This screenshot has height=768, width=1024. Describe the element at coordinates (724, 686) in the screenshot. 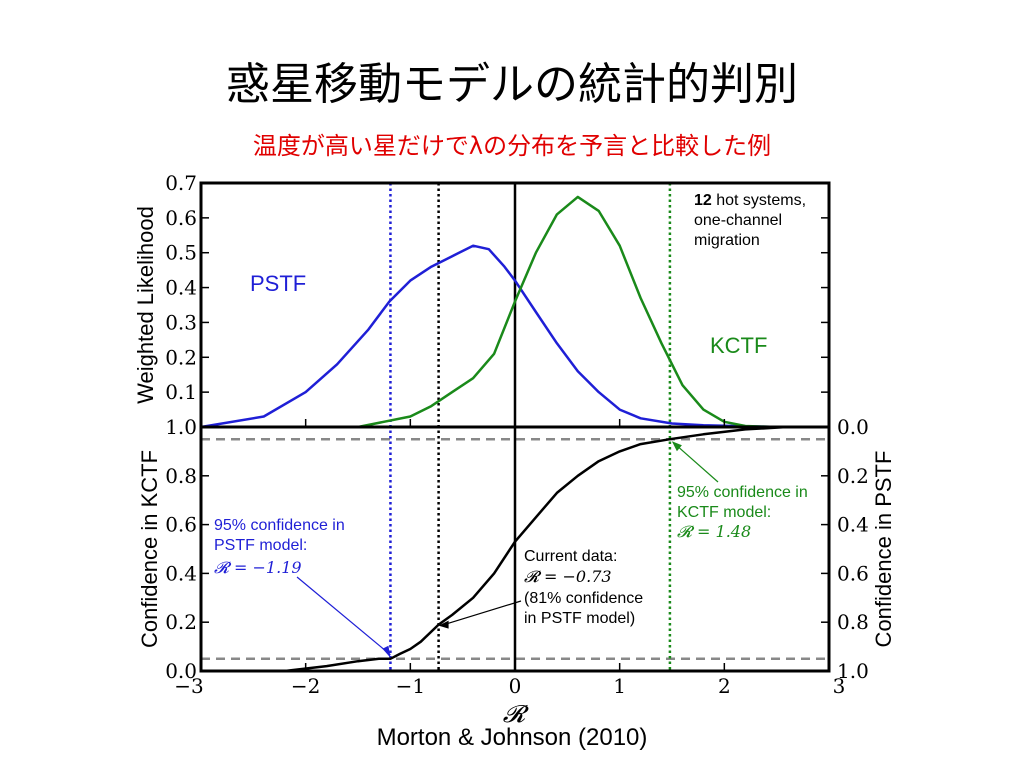

I see `x-tick-label: 2` at that location.